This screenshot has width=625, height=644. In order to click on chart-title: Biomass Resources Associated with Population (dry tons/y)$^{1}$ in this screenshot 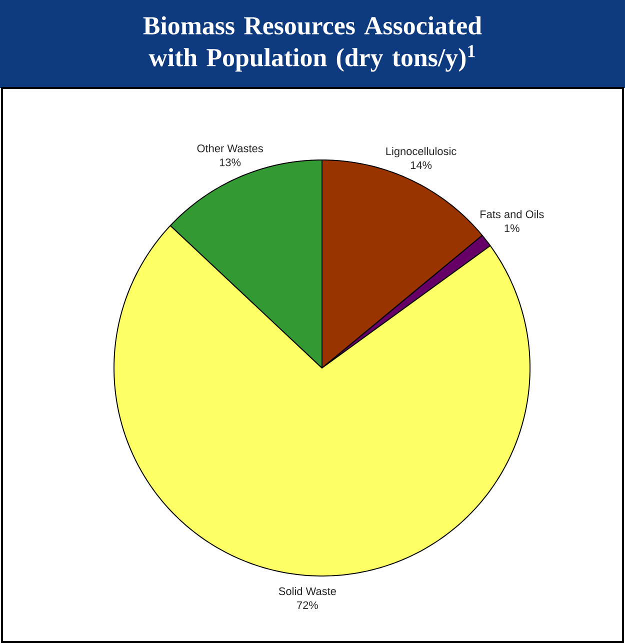, I will do `click(312, 44)`.